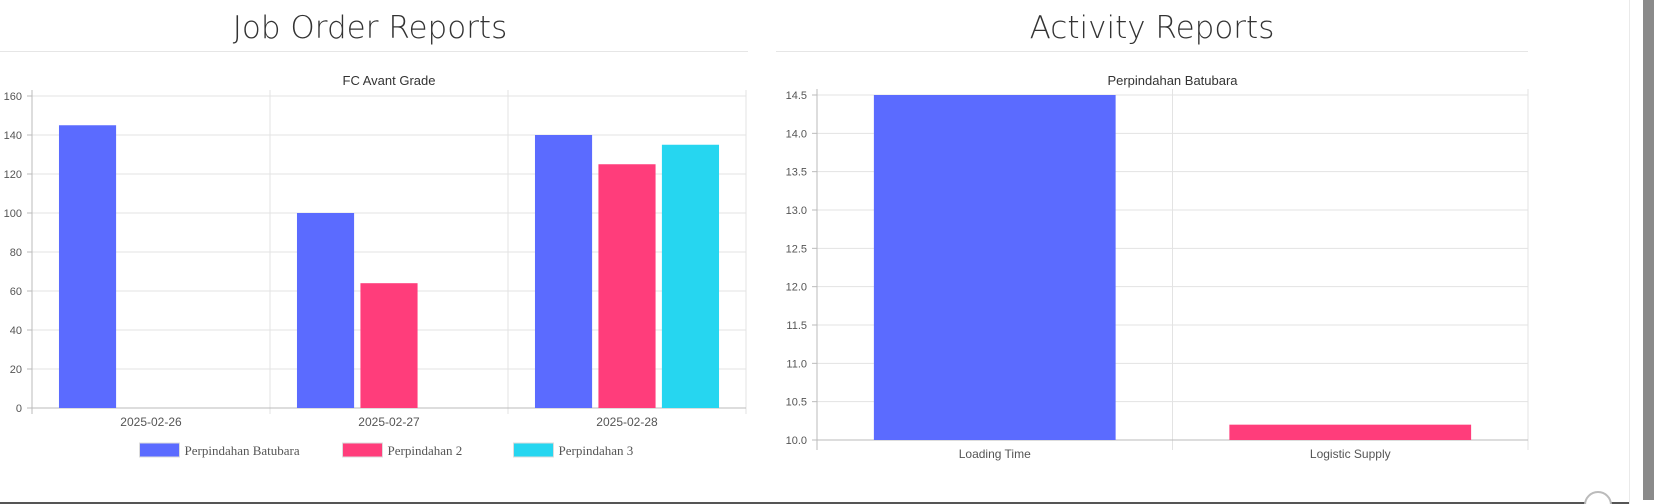  What do you see at coordinates (1172, 80) in the screenshot?
I see `chart-title: Perpindahan Batubara` at bounding box center [1172, 80].